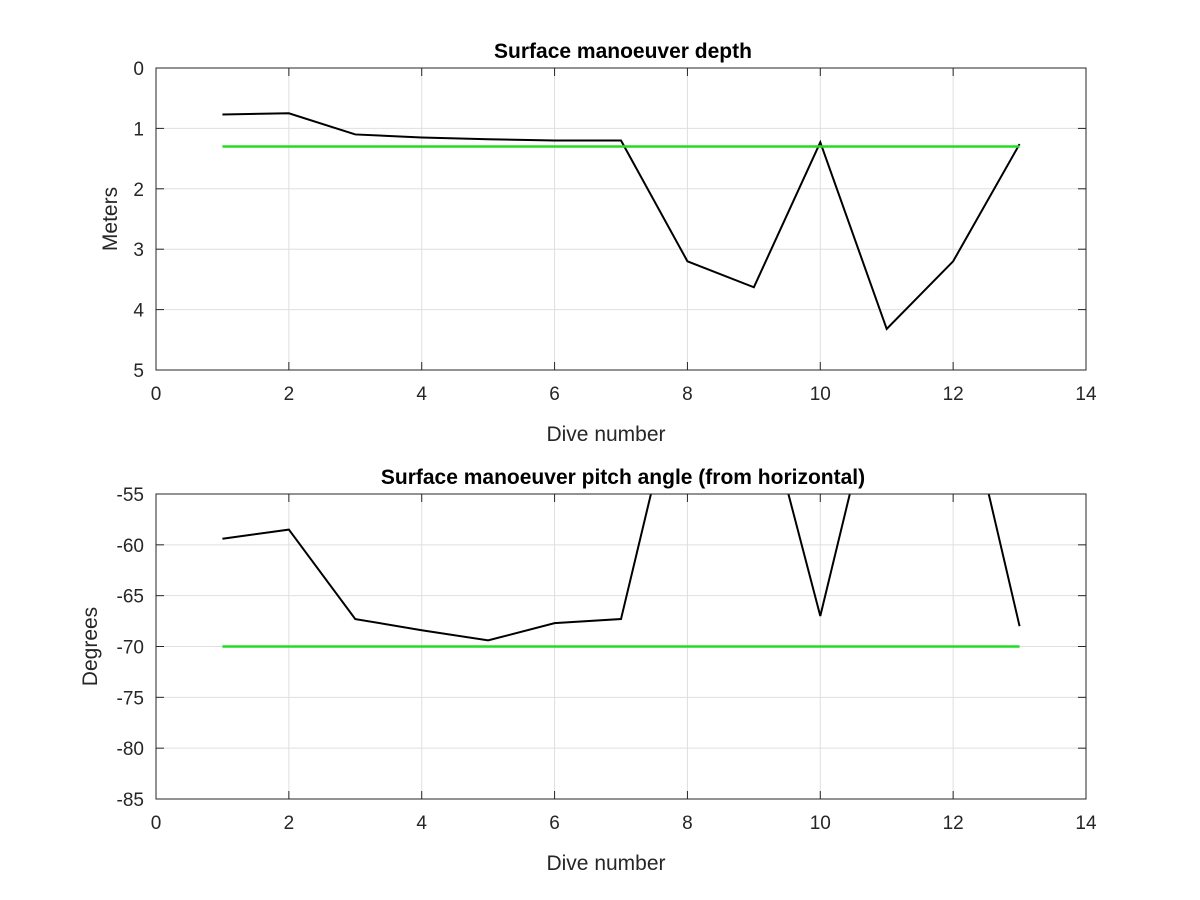 The image size is (1200, 900). What do you see at coordinates (138, 129) in the screenshot?
I see `y-tick-label: 1` at bounding box center [138, 129].